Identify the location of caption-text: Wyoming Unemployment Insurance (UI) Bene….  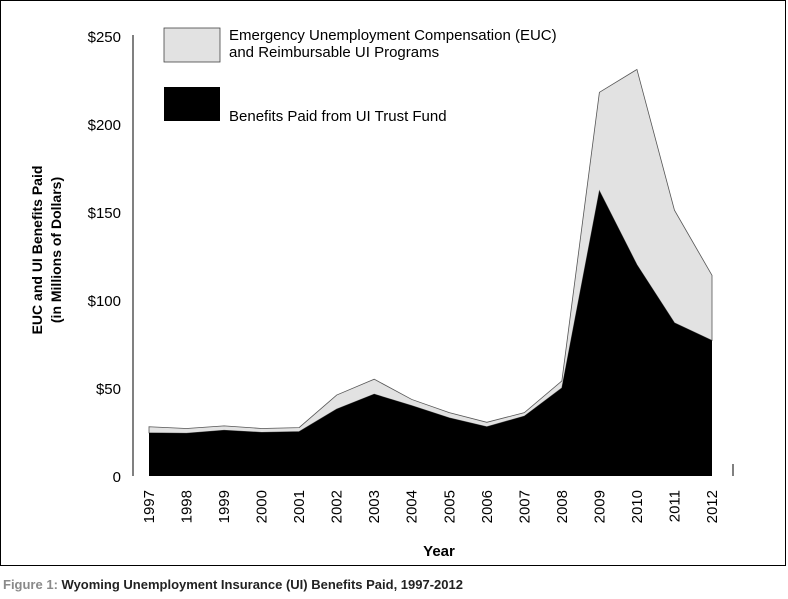
(262, 584).